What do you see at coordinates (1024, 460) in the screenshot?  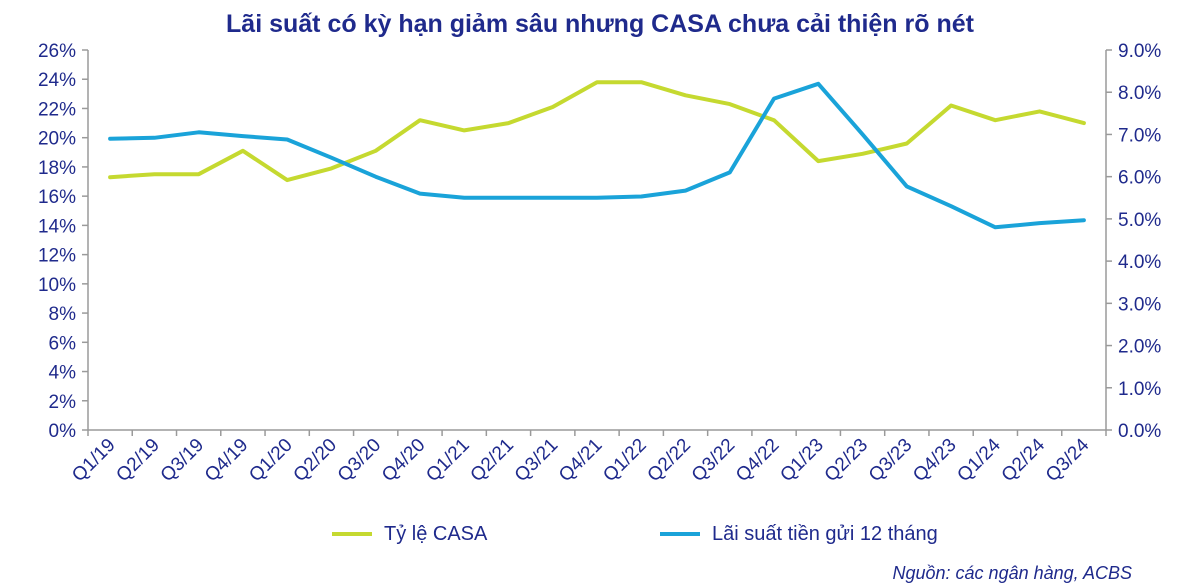 I see `x-tick-label: Q2/24` at bounding box center [1024, 460].